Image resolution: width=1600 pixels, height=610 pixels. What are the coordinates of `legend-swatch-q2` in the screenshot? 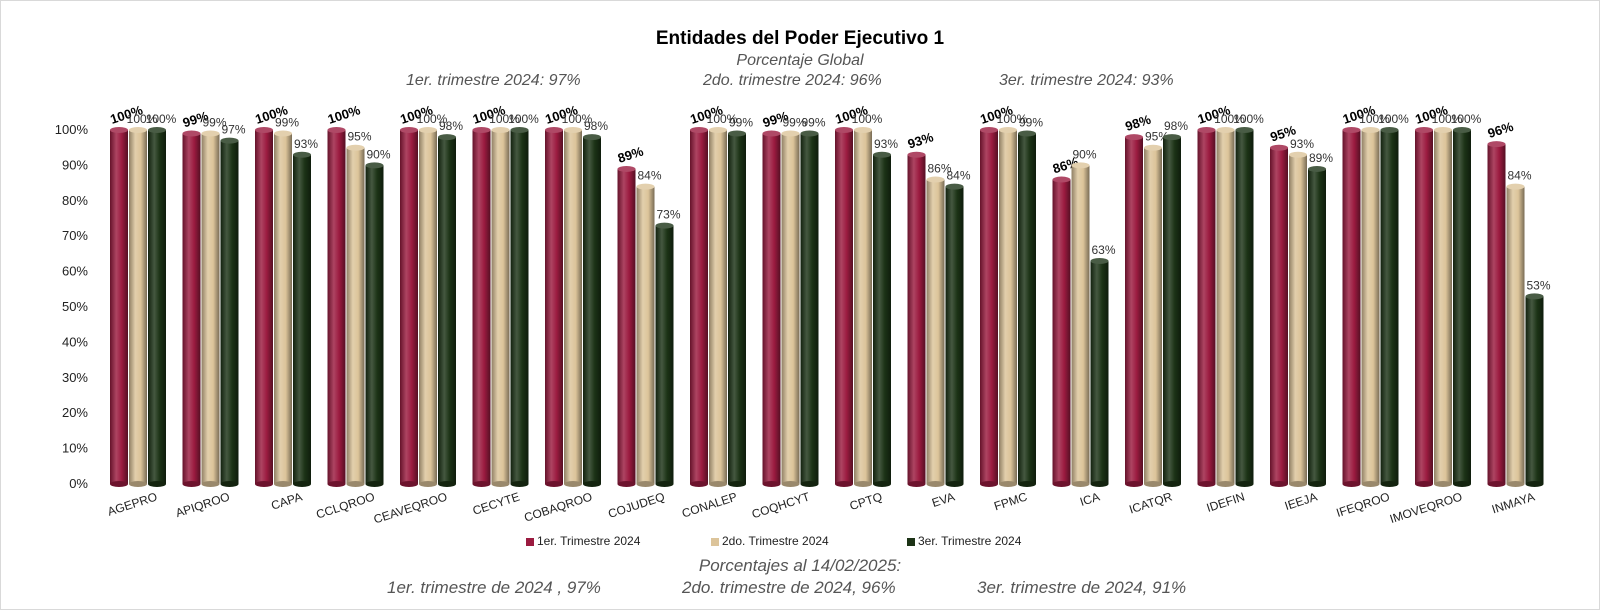 It's located at (715, 541).